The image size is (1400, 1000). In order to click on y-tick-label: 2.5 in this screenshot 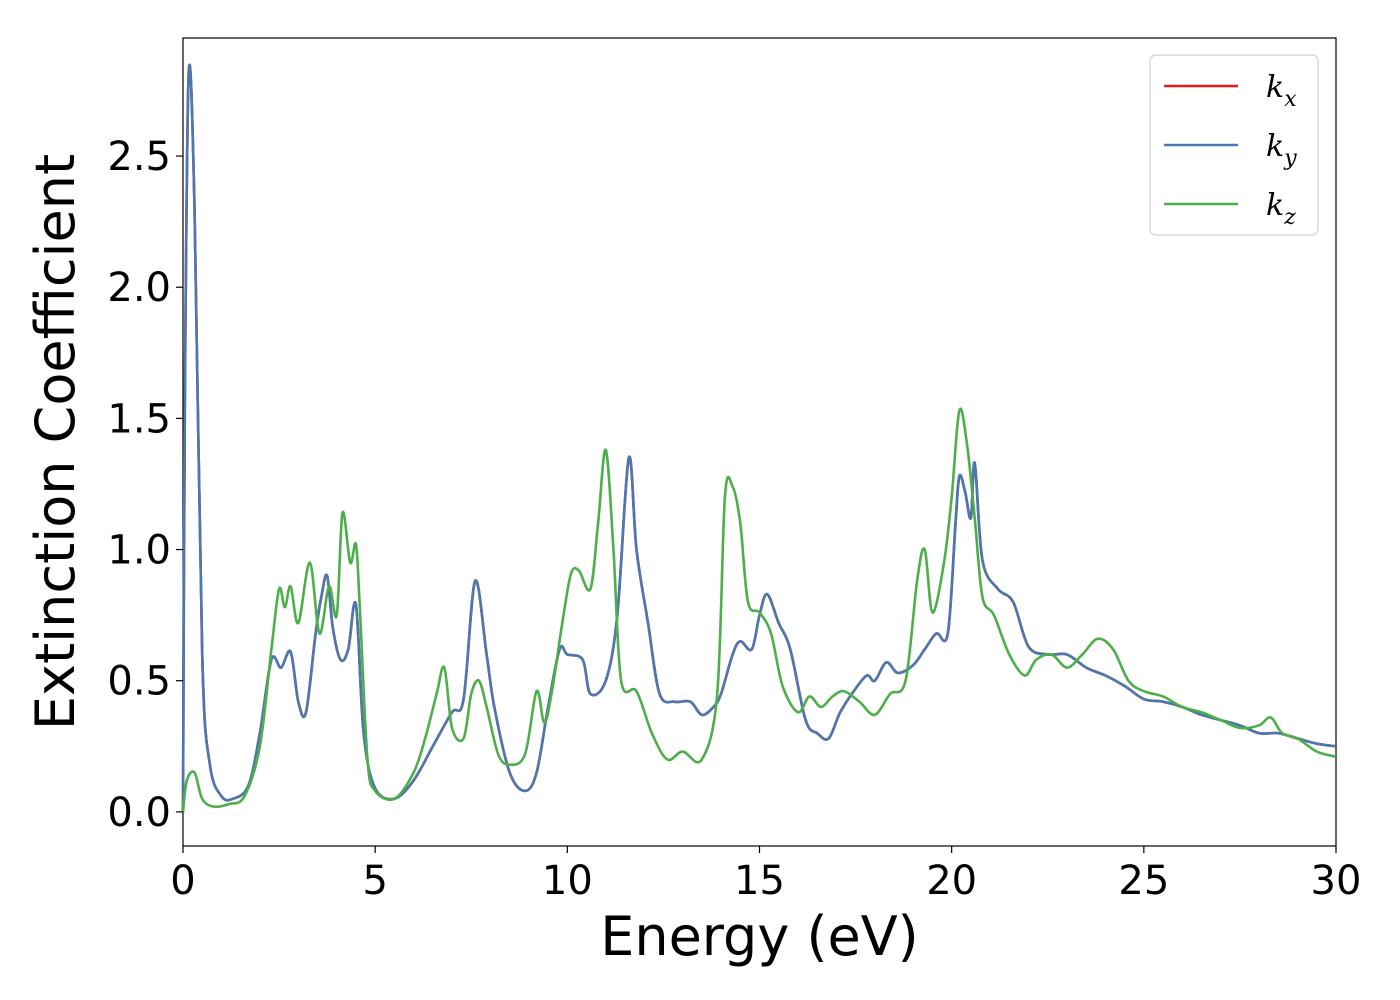, I will do `click(139, 157)`.